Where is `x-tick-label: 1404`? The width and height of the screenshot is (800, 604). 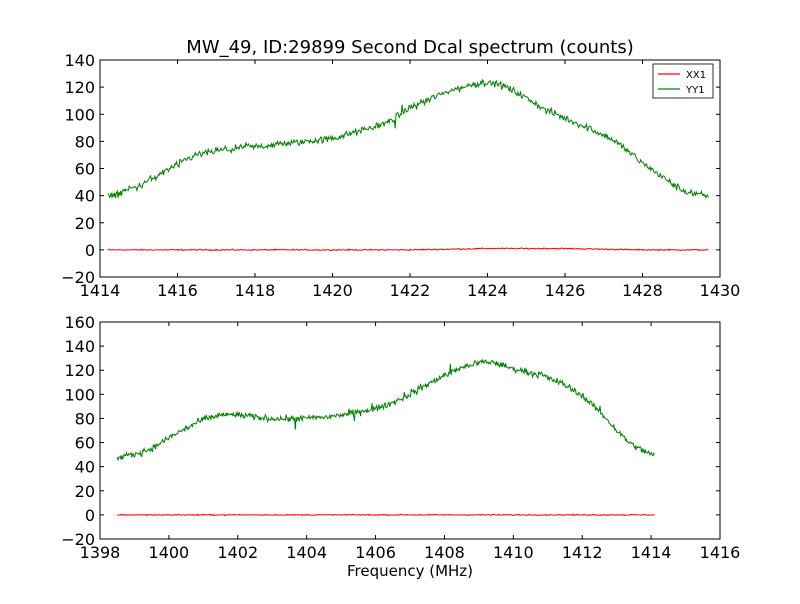
x-tick-label: 1404 is located at coordinates (306, 552).